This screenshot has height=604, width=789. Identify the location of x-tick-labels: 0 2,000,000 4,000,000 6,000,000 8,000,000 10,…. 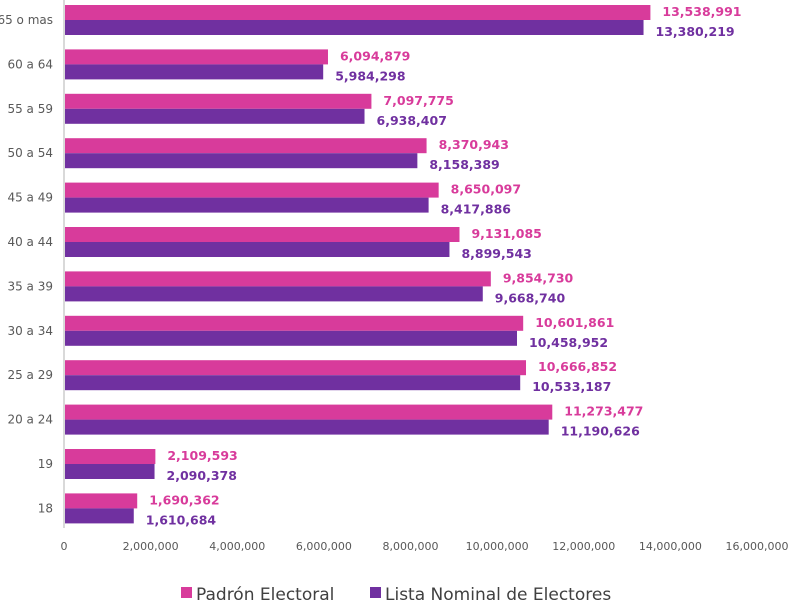
(425, 546).